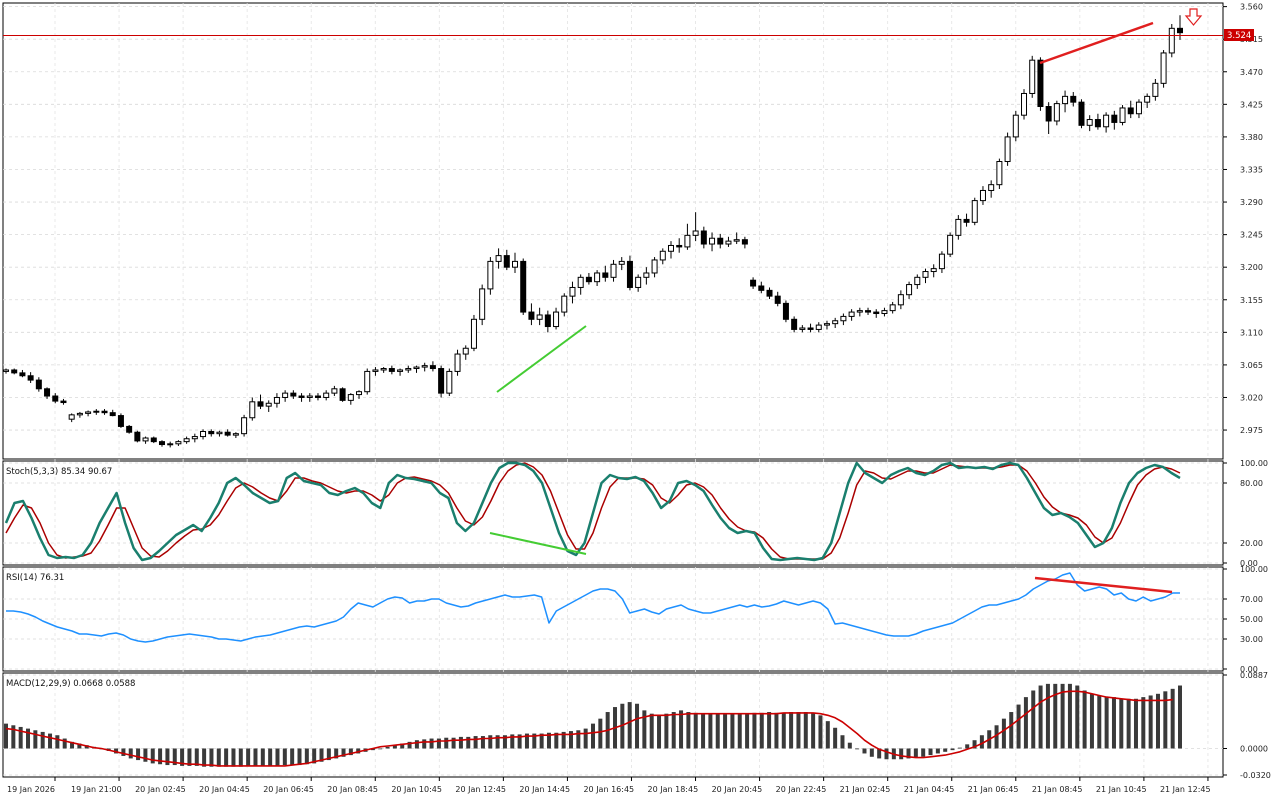  I want to click on time-tick-label: 20 Jan 08:45, so click(352, 789).